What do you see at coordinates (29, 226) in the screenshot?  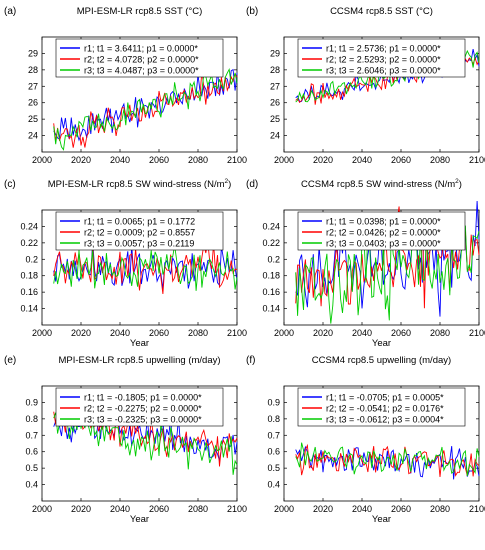 I see `y-tick-label: 0.24` at bounding box center [29, 226].